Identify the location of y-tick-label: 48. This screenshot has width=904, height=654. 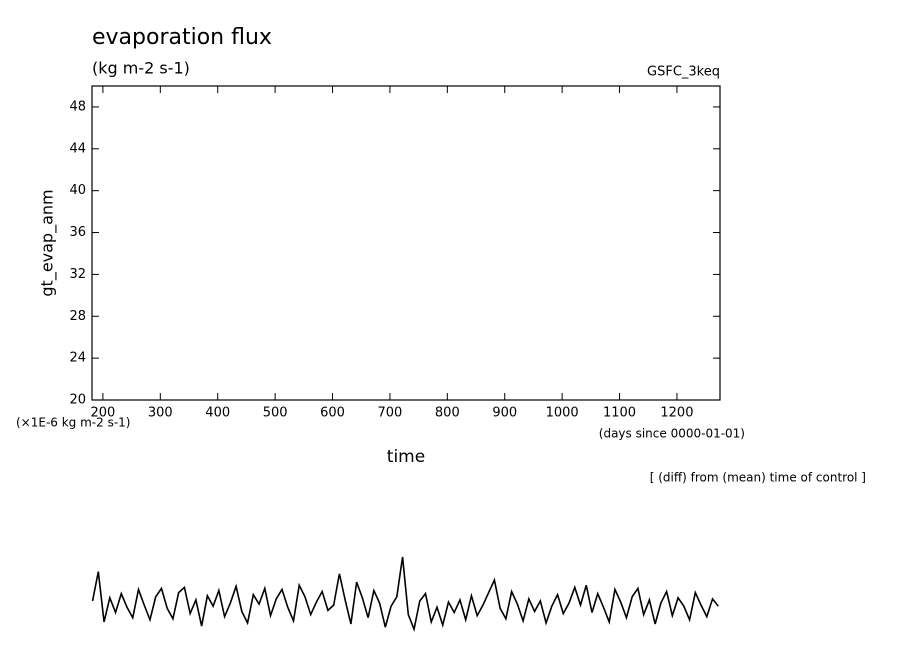
(77, 106).